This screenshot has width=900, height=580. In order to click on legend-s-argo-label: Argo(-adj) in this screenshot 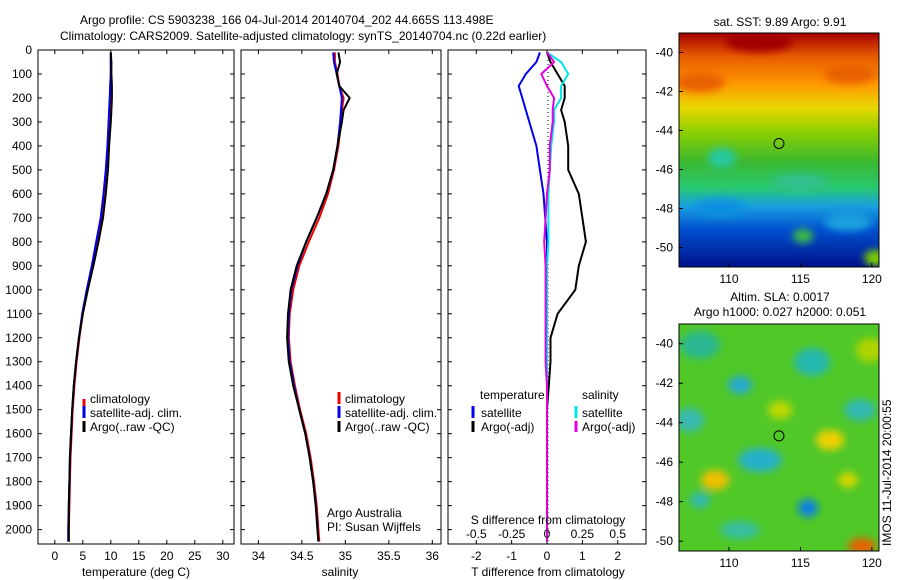, I will do `click(608, 427)`.